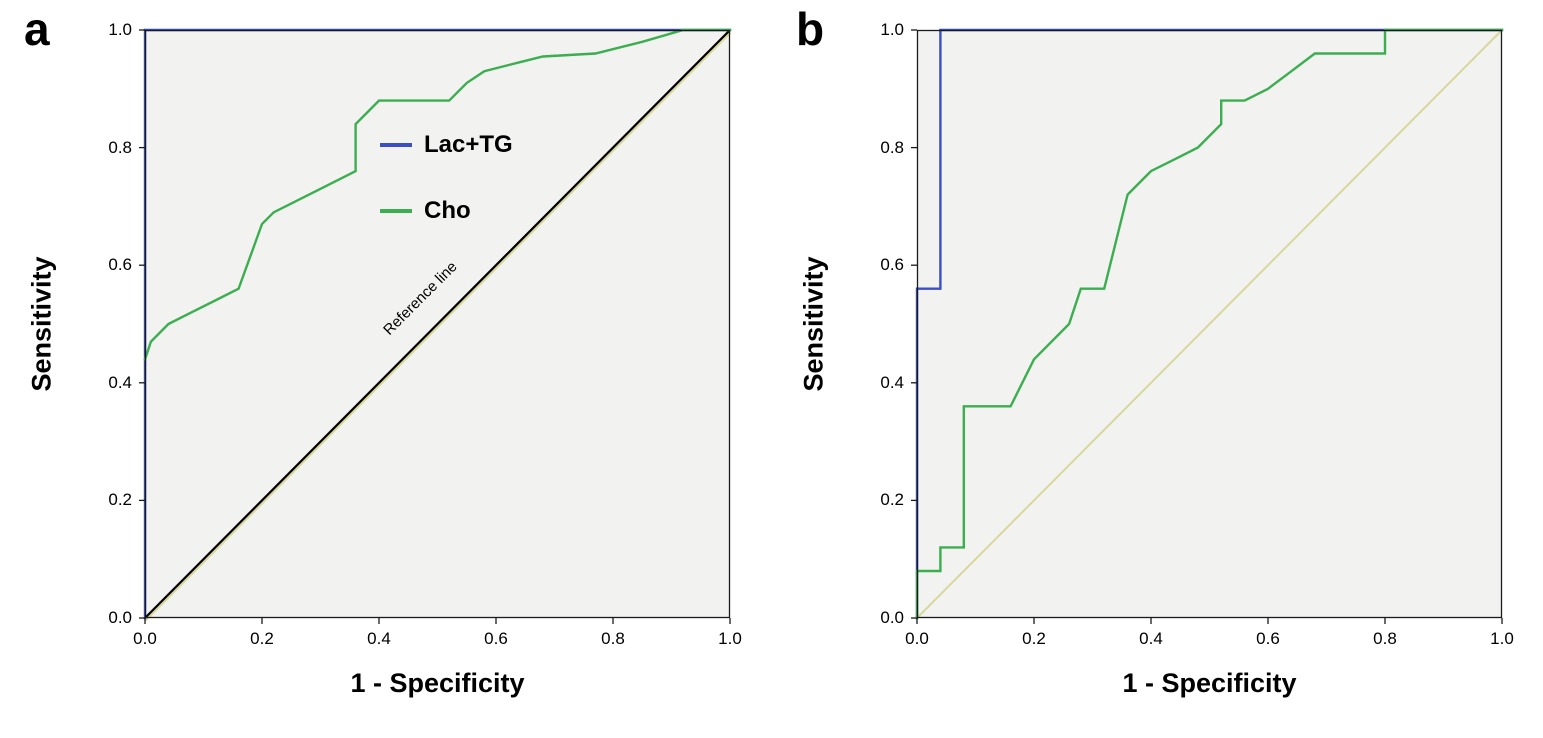 The width and height of the screenshot is (1543, 738). Describe the element at coordinates (396, 145) in the screenshot. I see `lac-tg-line-swatch` at that location.